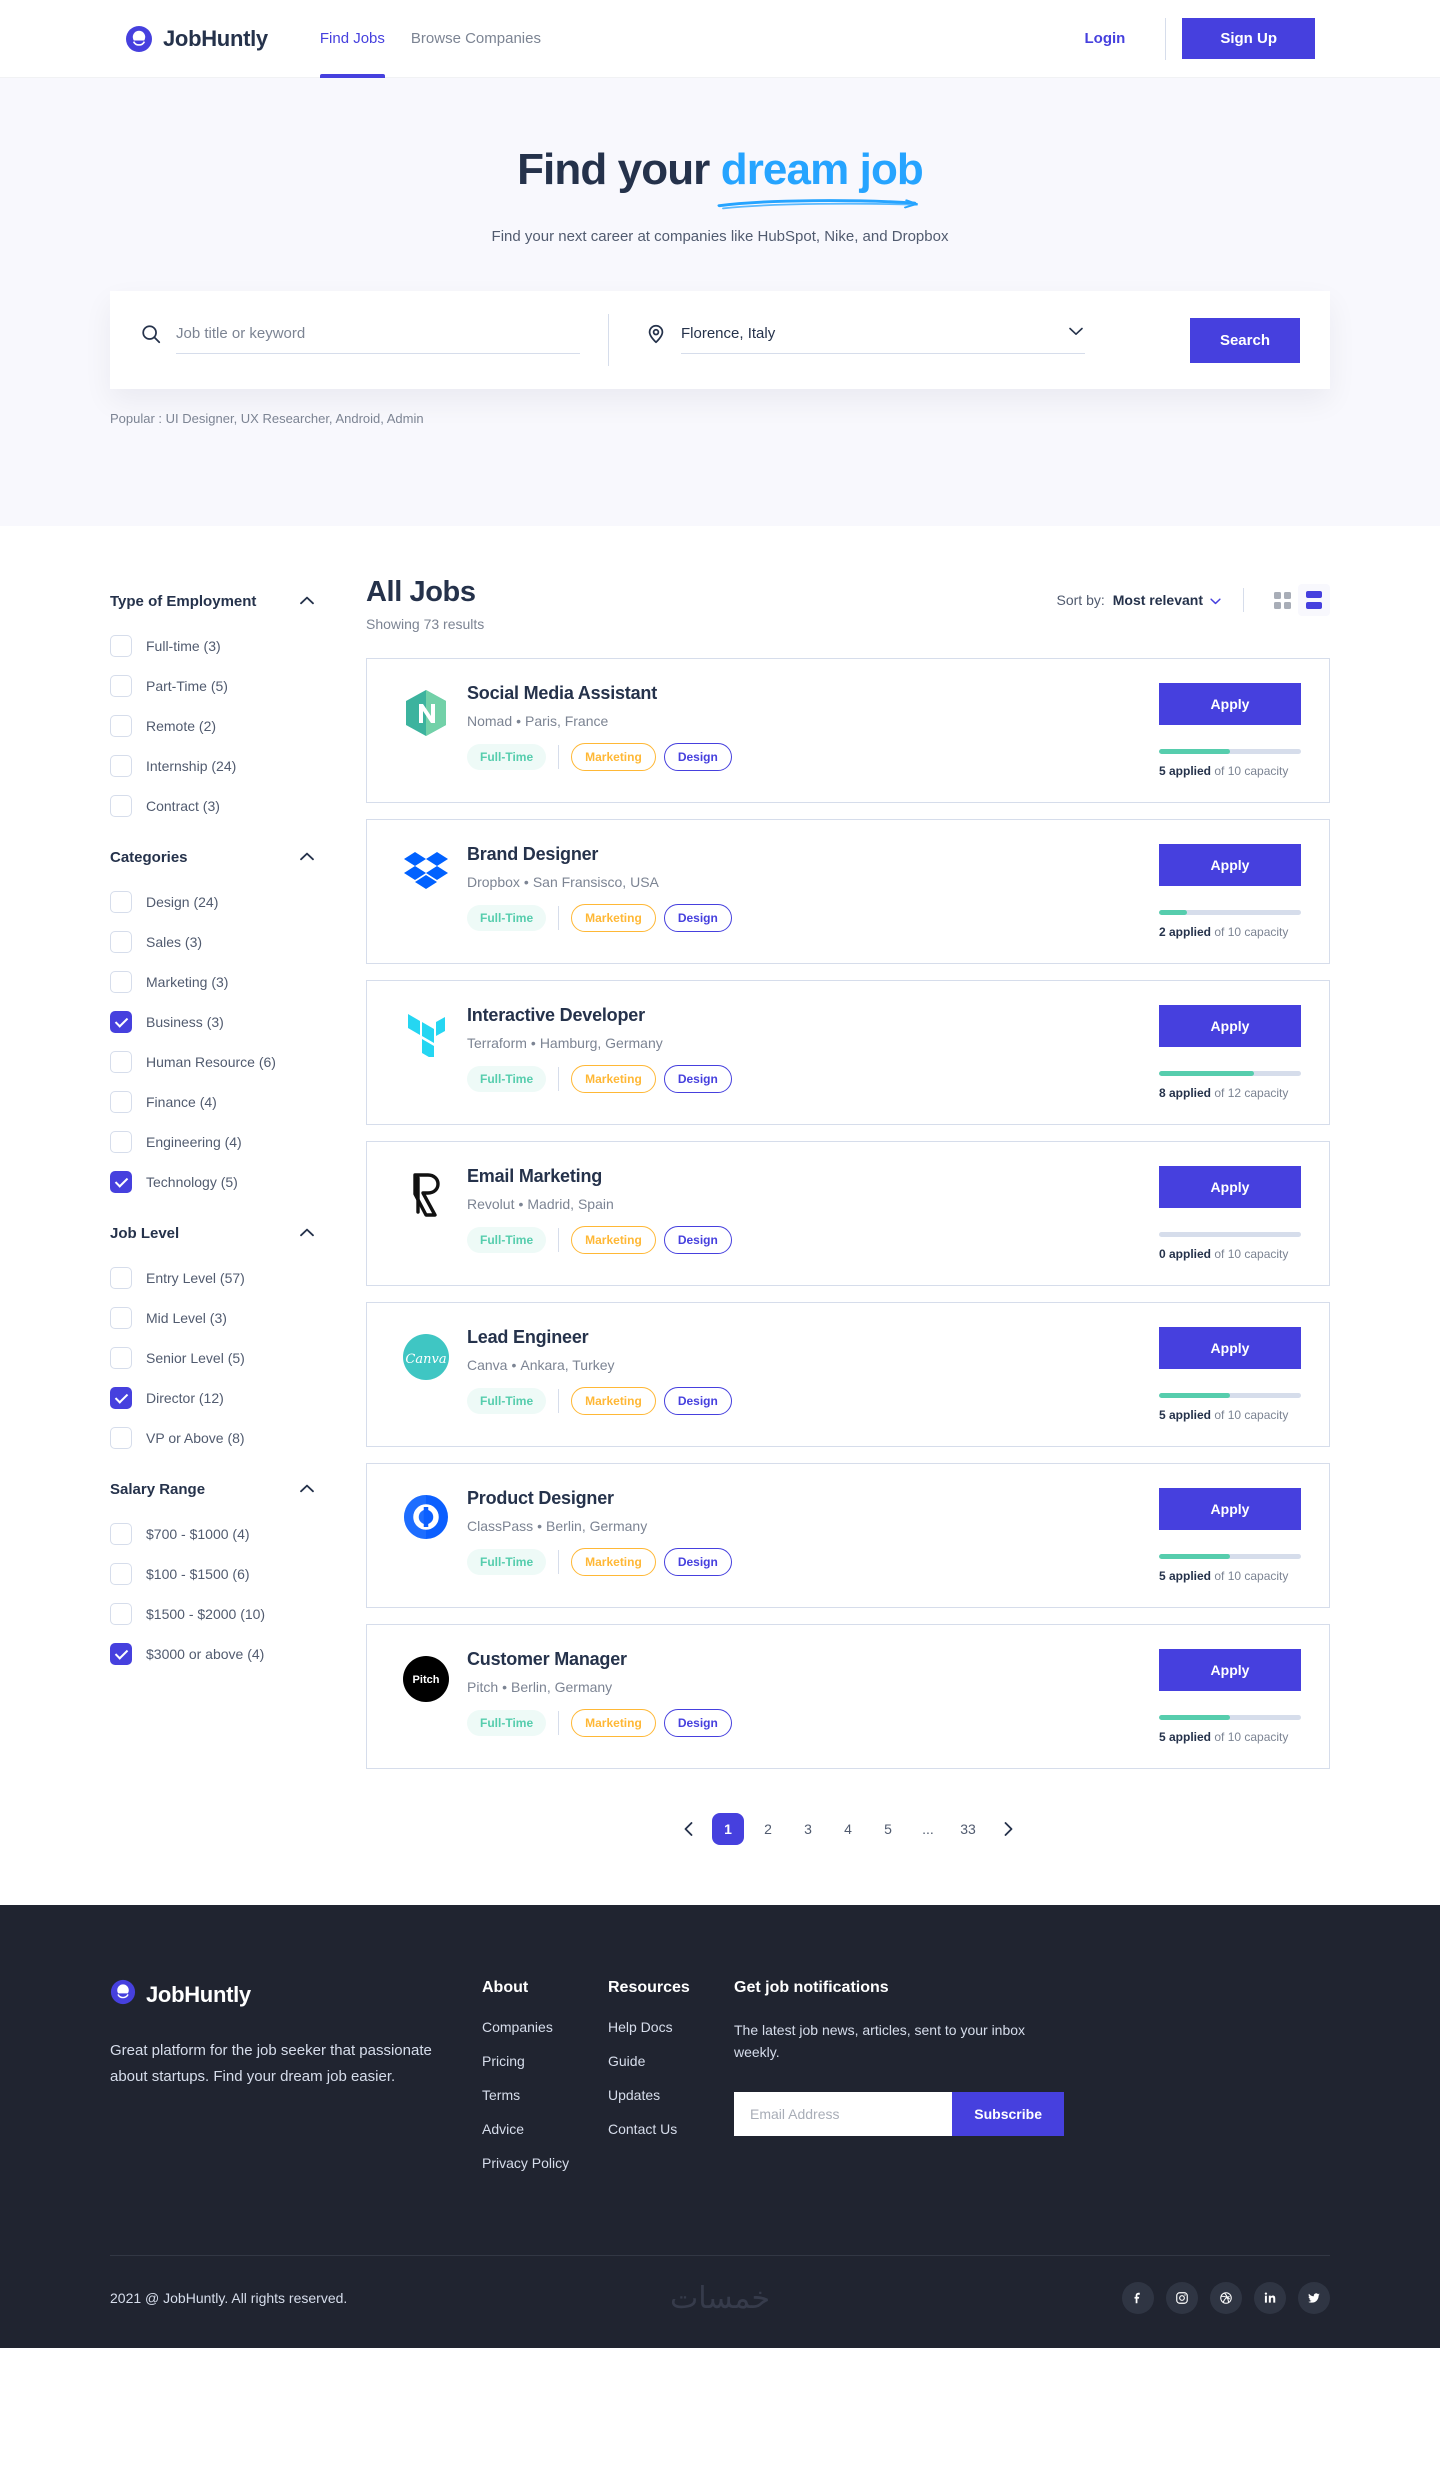  Describe the element at coordinates (223, 806) in the screenshot. I see `filter-option: Contract (3)` at that location.